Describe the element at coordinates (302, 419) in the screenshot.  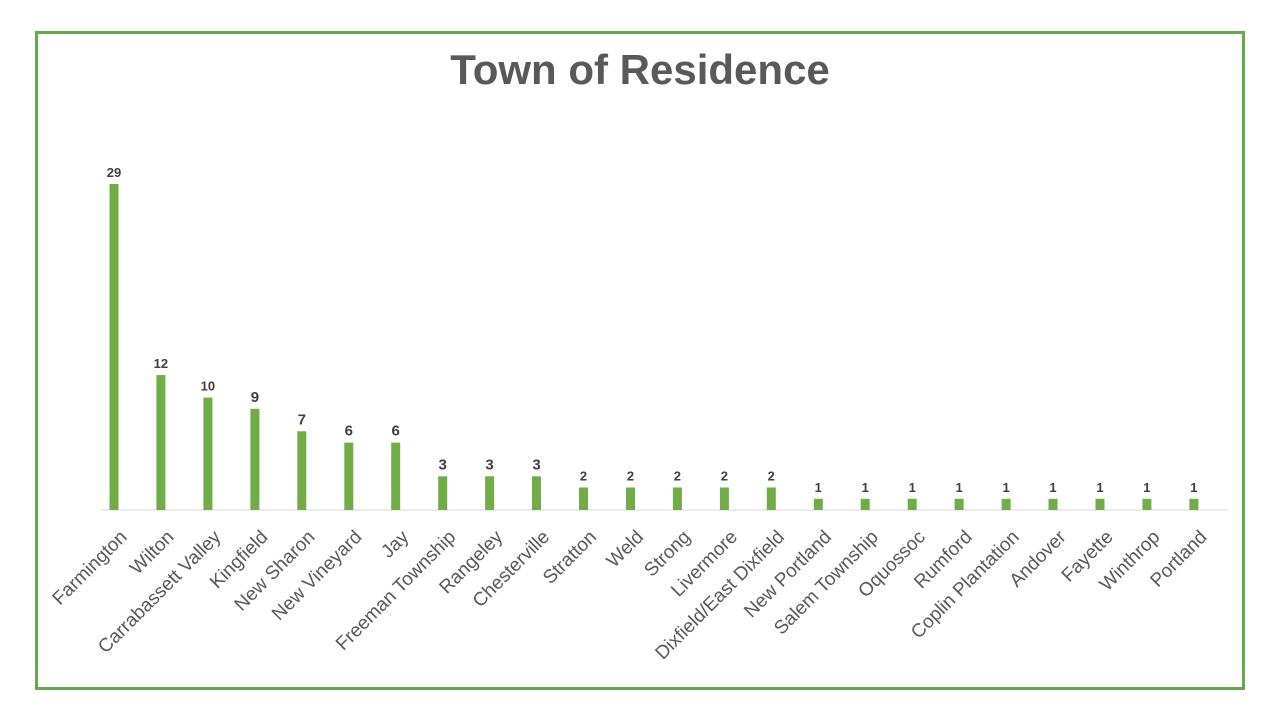
I see `data-label: 7` at that location.